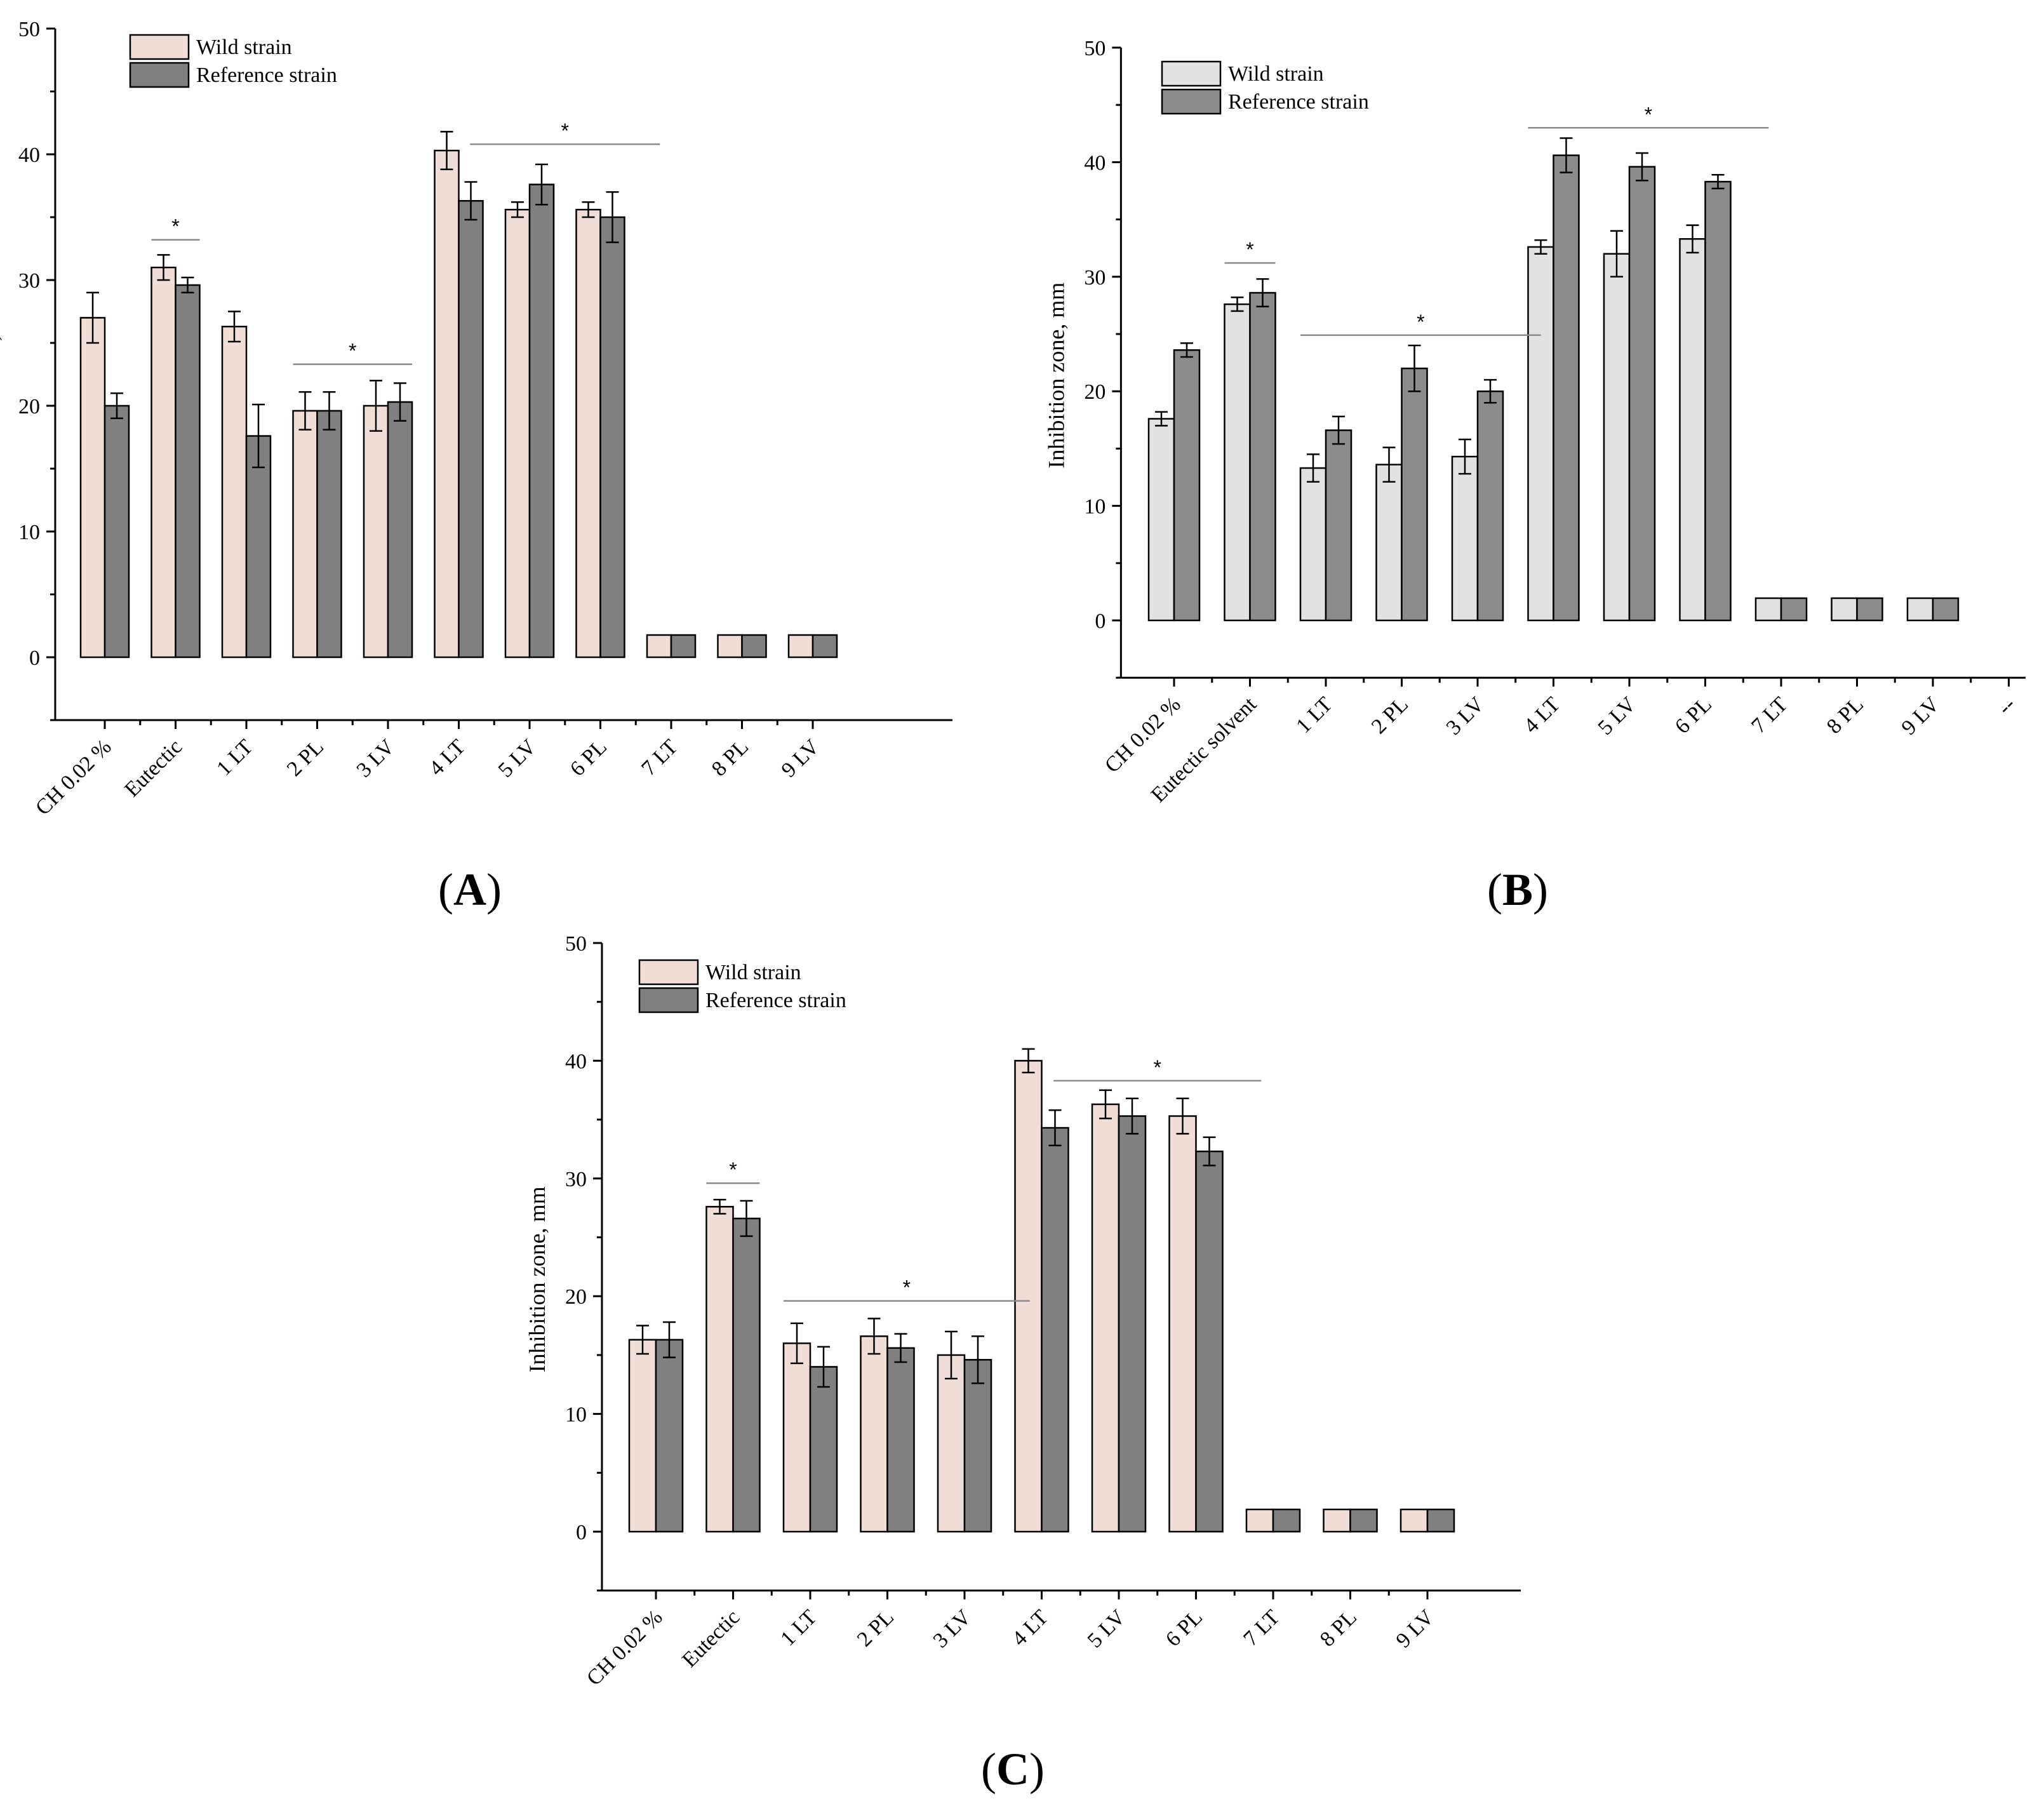 The width and height of the screenshot is (2044, 1799). Describe the element at coordinates (624, 1647) in the screenshot. I see `x-category-label: CH 0.02 %` at that location.